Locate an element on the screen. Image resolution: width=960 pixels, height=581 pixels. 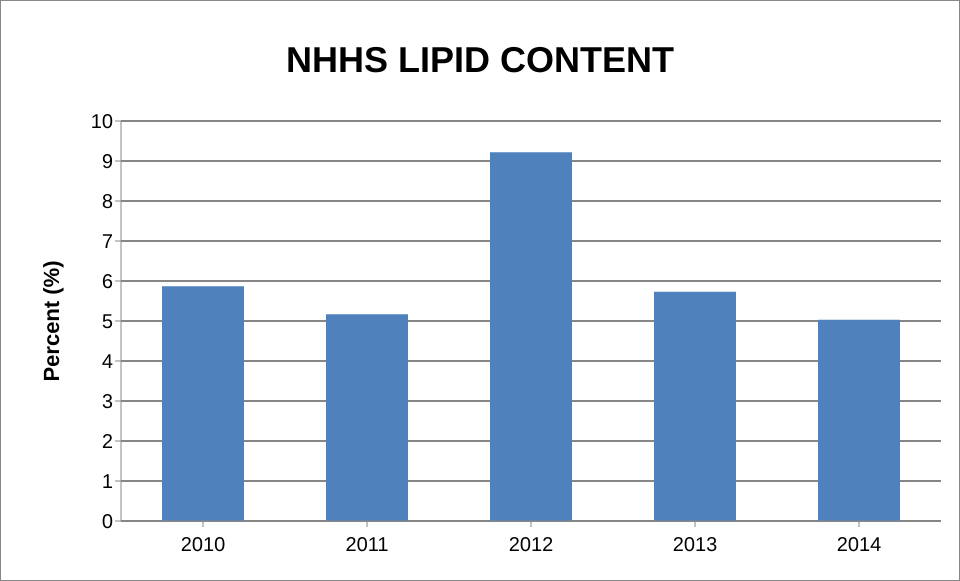
chart-title: NHHS LIPID CONTENT is located at coordinates (479, 60).